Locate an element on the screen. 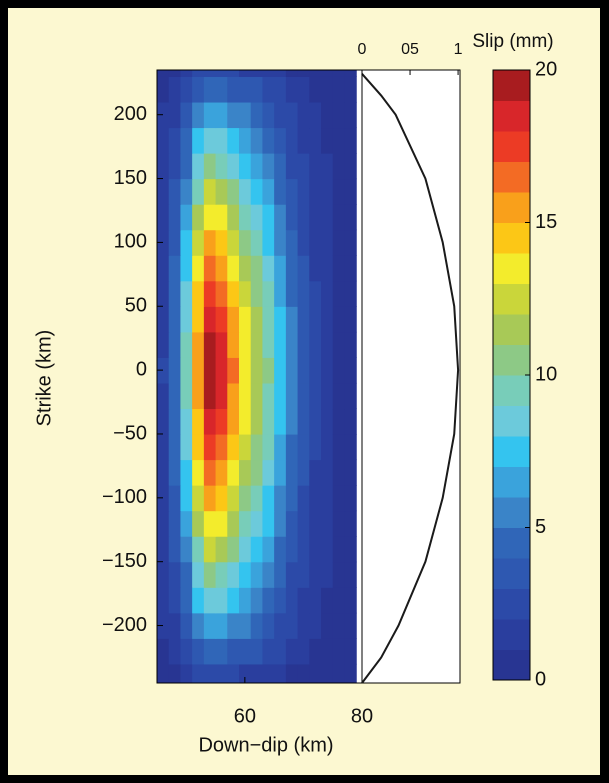  y-tick-label: 100 is located at coordinates (130, 242).